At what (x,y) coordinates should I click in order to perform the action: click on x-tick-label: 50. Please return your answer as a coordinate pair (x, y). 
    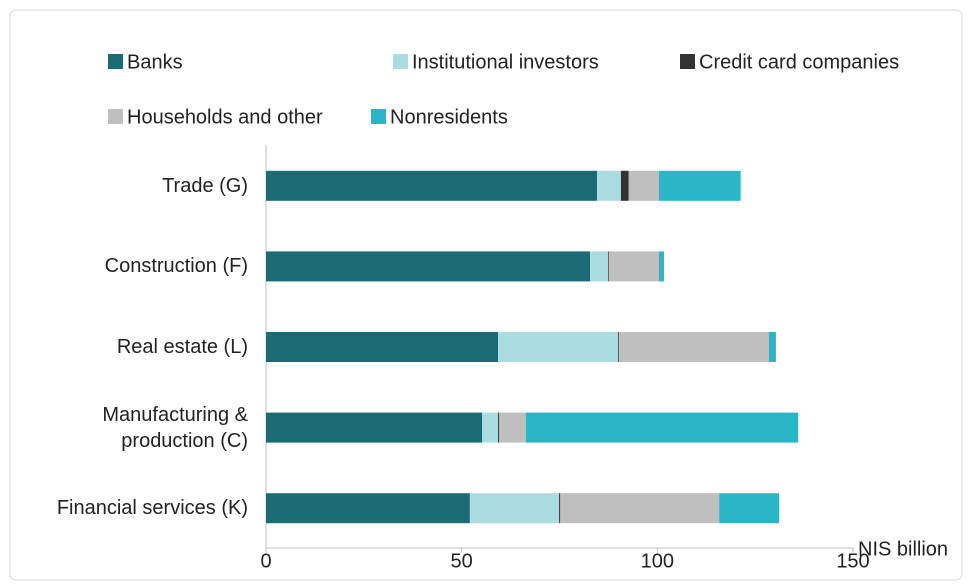
    Looking at the image, I should click on (462, 561).